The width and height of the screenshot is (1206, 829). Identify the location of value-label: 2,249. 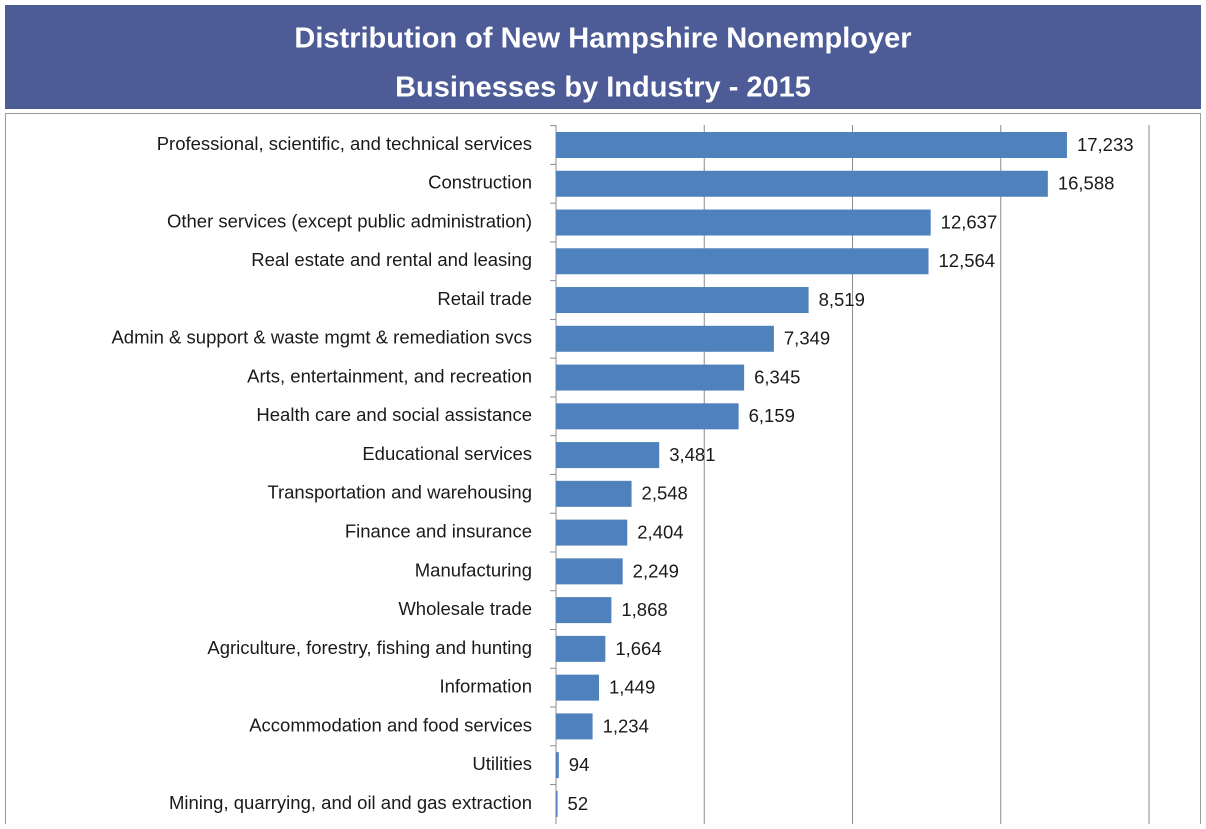
(656, 570).